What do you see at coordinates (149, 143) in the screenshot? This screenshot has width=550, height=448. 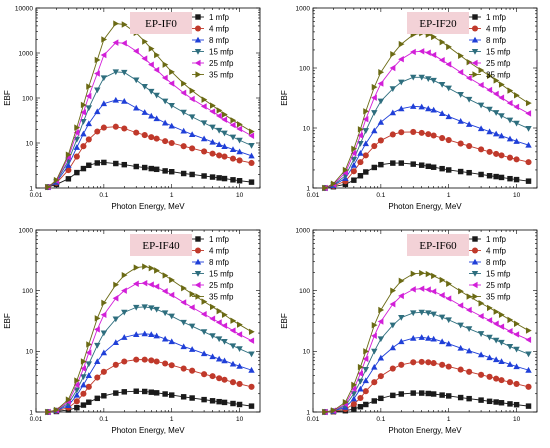 I see `series-8-mfp` at bounding box center [149, 143].